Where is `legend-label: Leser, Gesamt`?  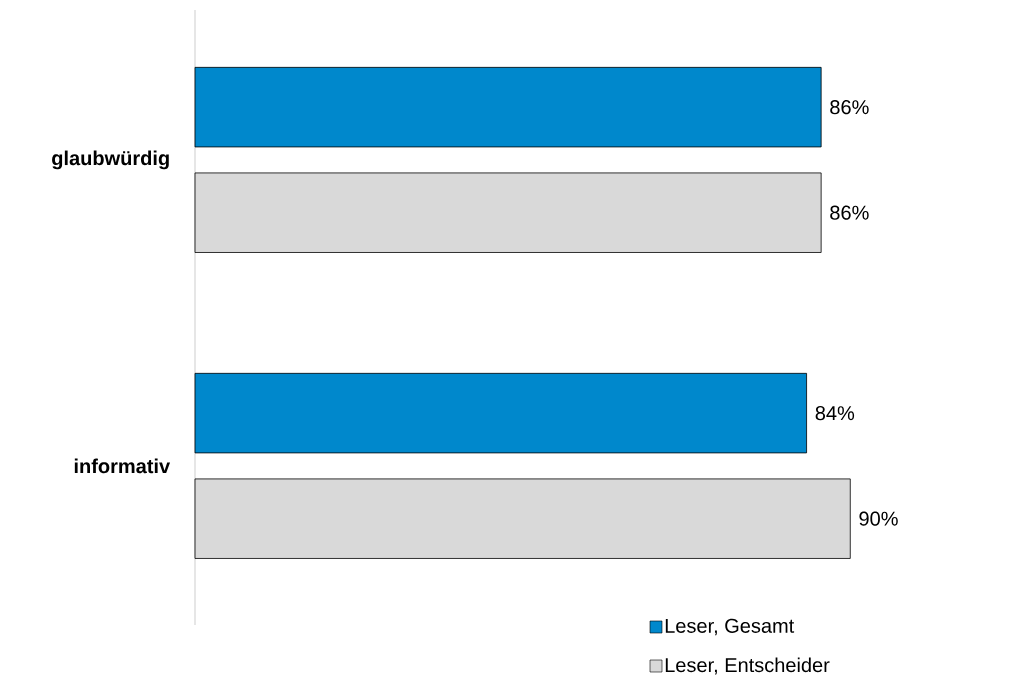
legend-label: Leser, Gesamt is located at coordinates (730, 627).